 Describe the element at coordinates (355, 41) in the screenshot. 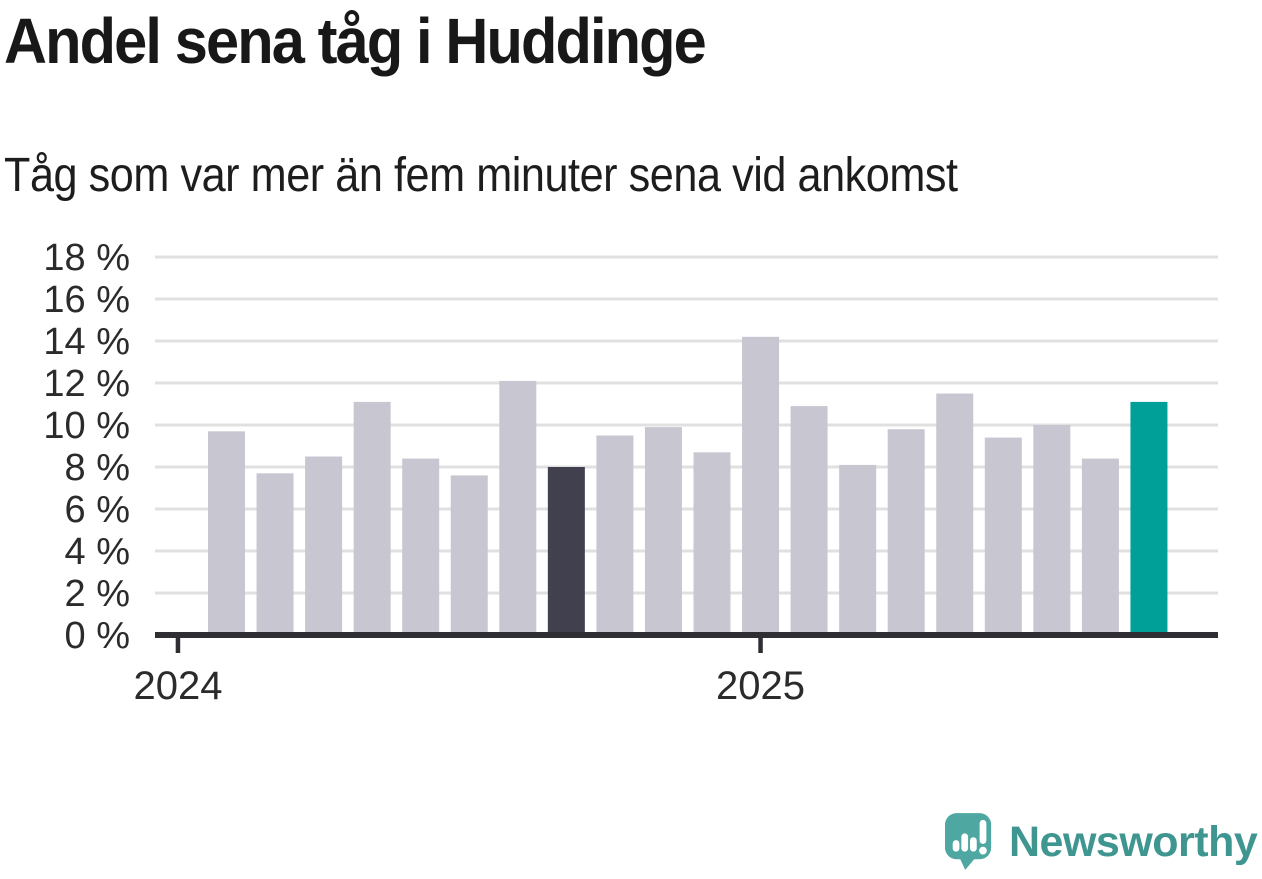

I see `page-title: Andel sena tåg i Huddinge` at that location.